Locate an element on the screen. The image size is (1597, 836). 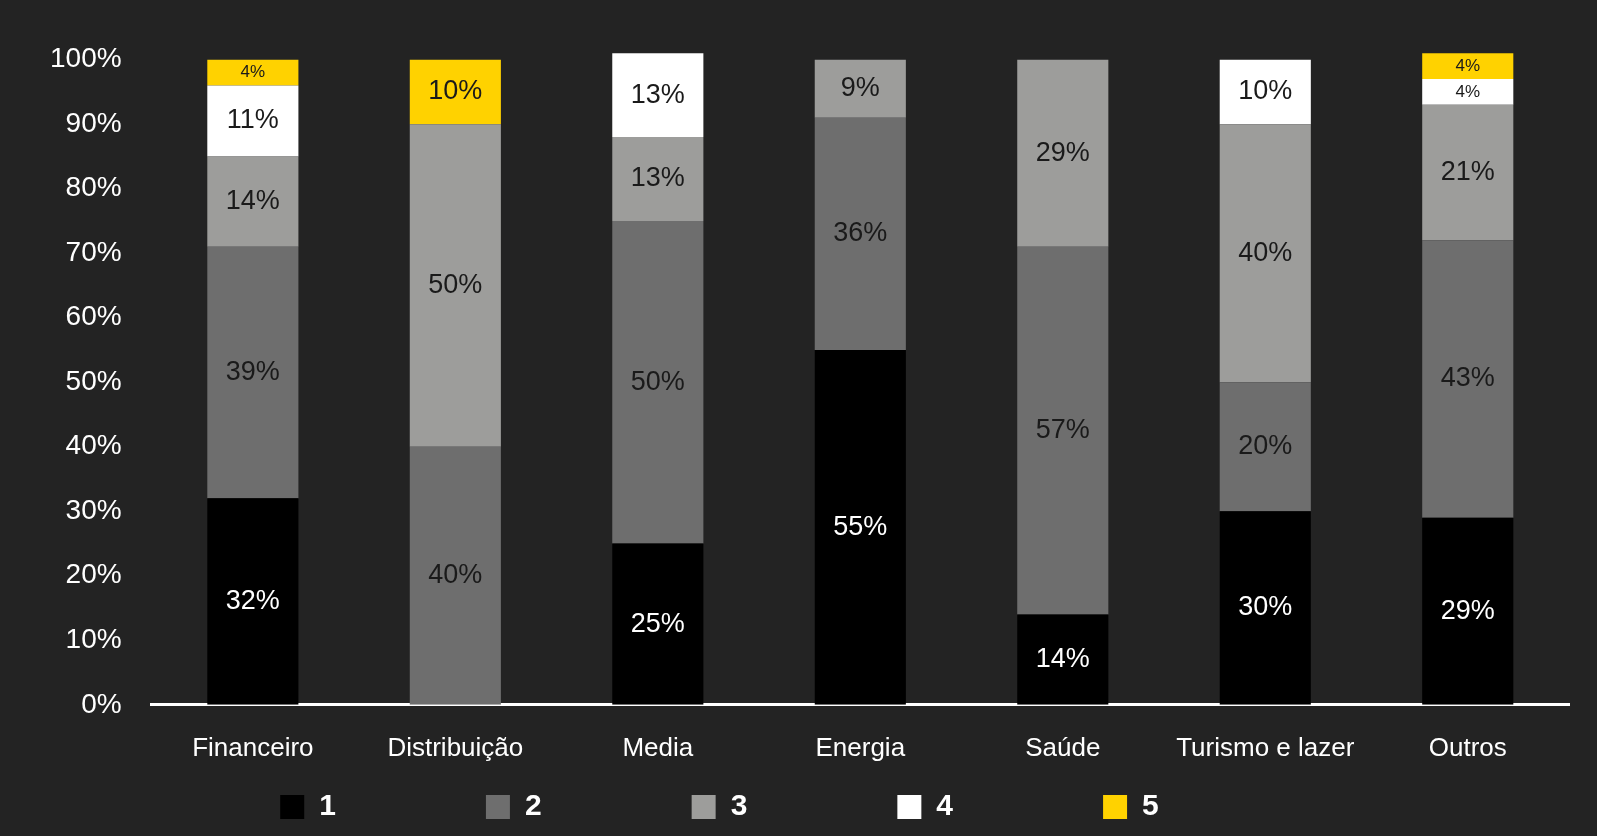
data-label: 36% is located at coordinates (860, 232).